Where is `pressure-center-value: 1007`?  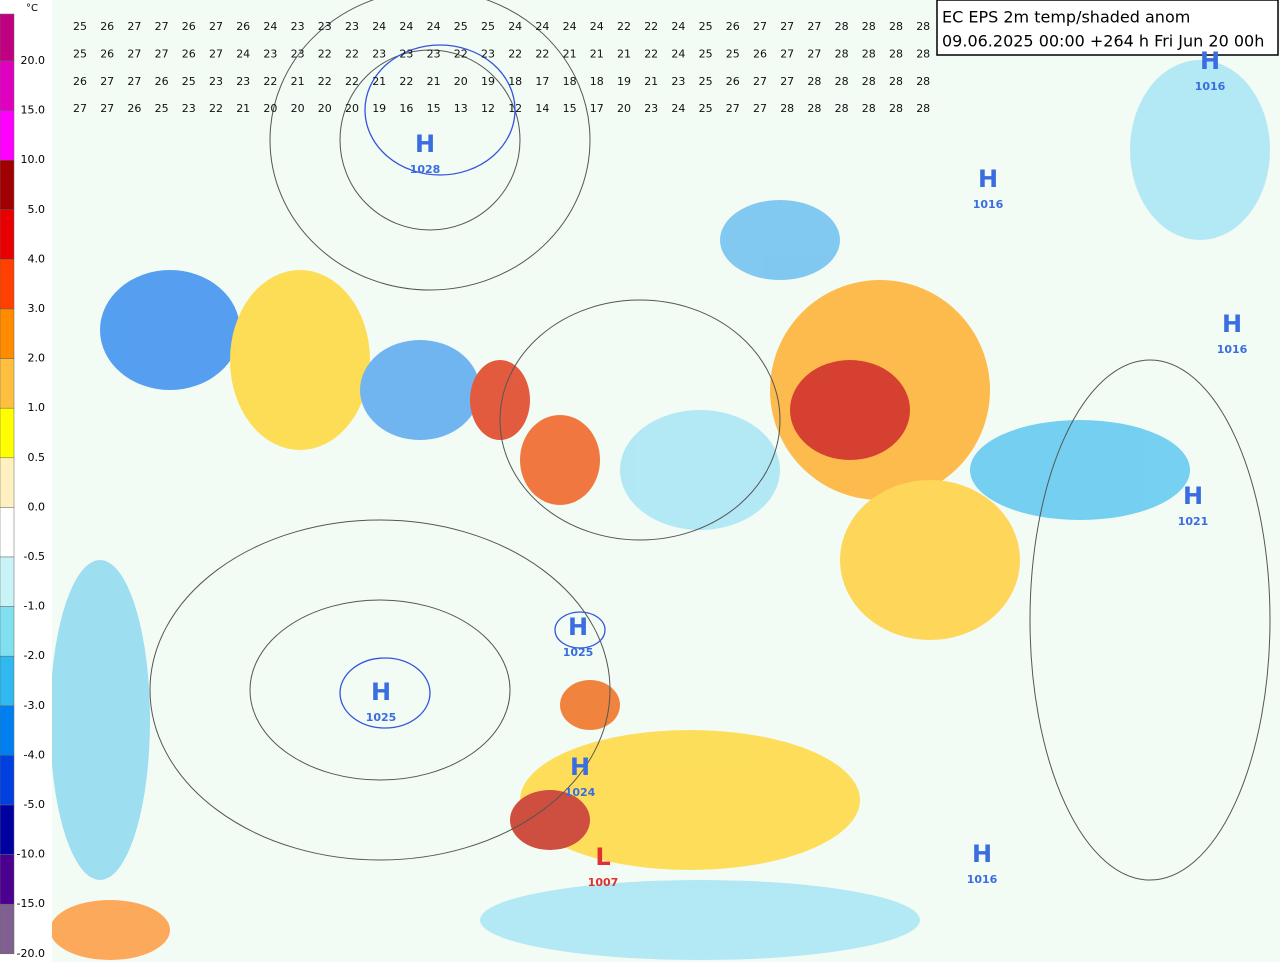 pressure-center-value: 1007 is located at coordinates (603, 882).